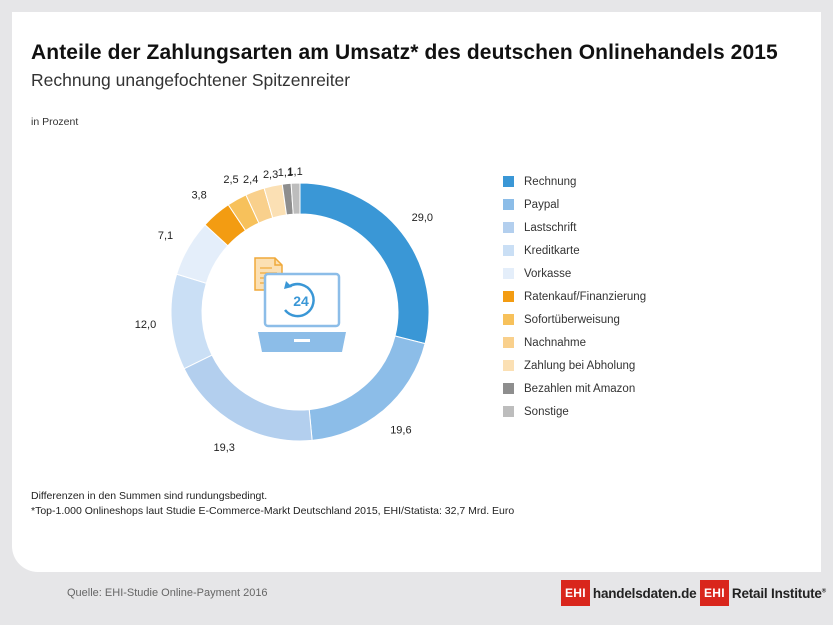 Image resolution: width=833 pixels, height=625 pixels. What do you see at coordinates (628, 181) in the screenshot?
I see `legend-item: Rechnung` at bounding box center [628, 181].